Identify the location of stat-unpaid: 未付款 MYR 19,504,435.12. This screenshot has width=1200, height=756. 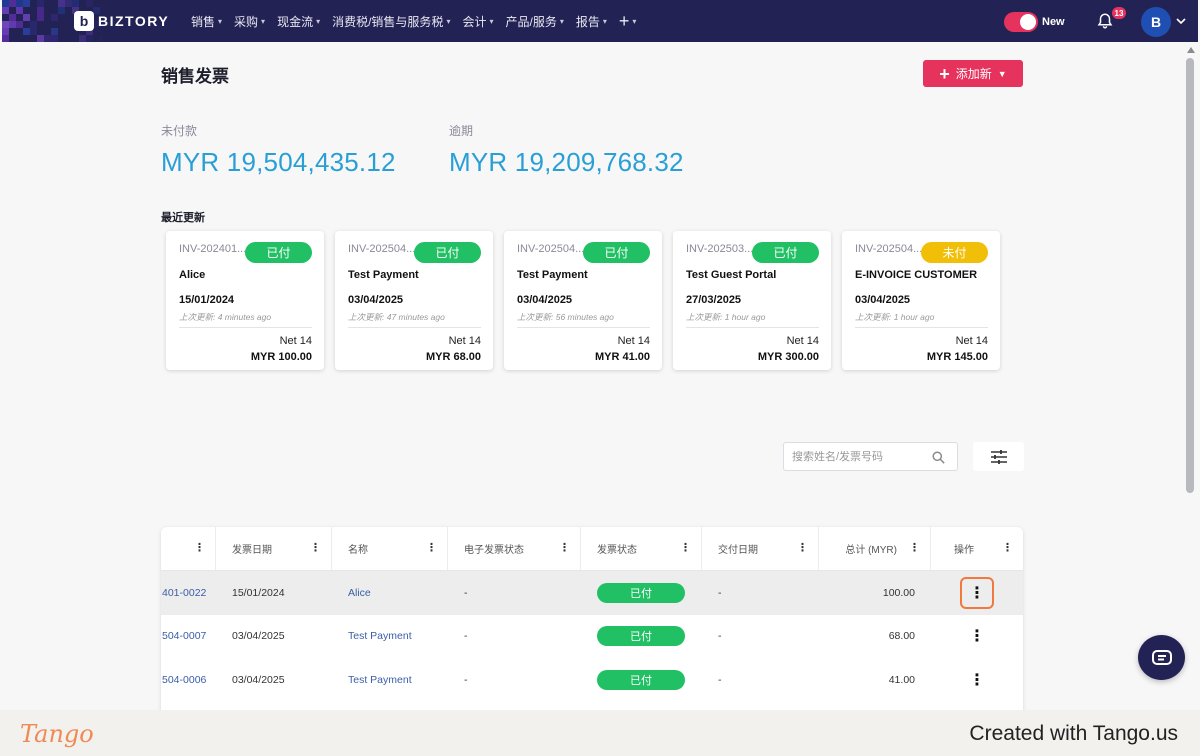
(278, 150).